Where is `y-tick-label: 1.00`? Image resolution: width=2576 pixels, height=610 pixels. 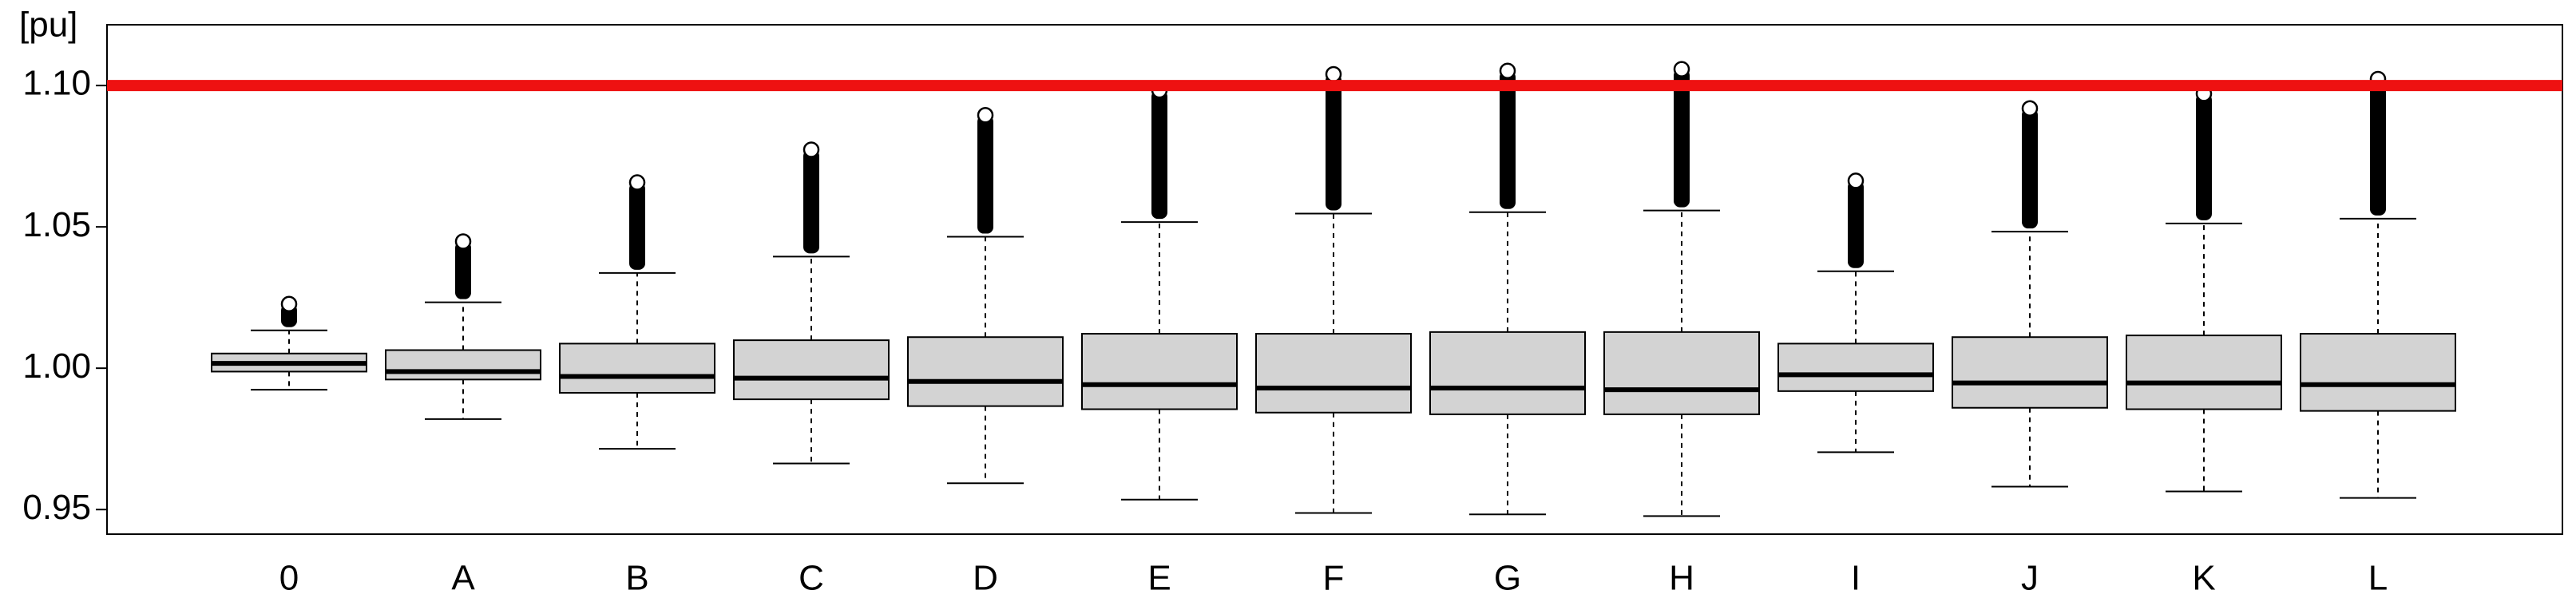
y-tick-label: 1.00 is located at coordinates (56, 366).